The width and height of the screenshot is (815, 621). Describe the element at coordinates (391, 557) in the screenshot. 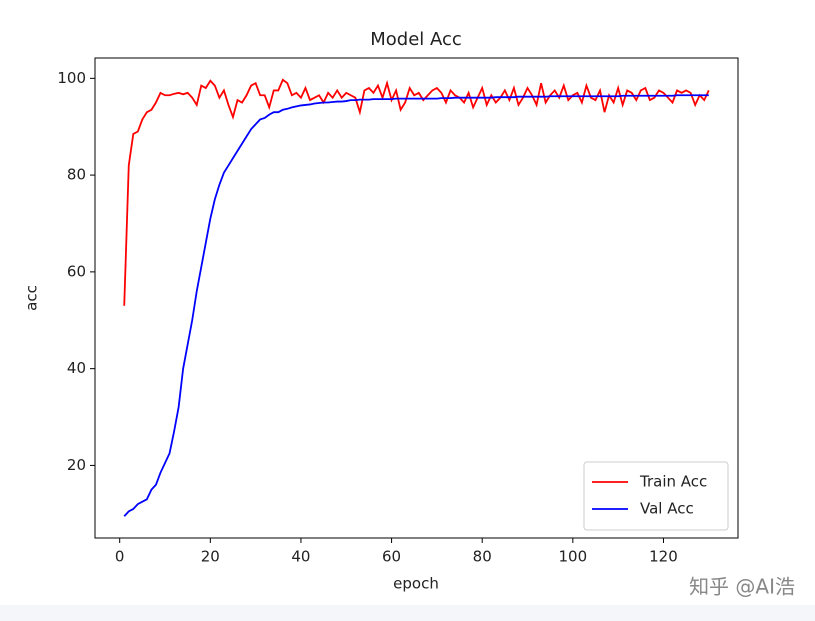

I see `x-tick-label: 60` at that location.